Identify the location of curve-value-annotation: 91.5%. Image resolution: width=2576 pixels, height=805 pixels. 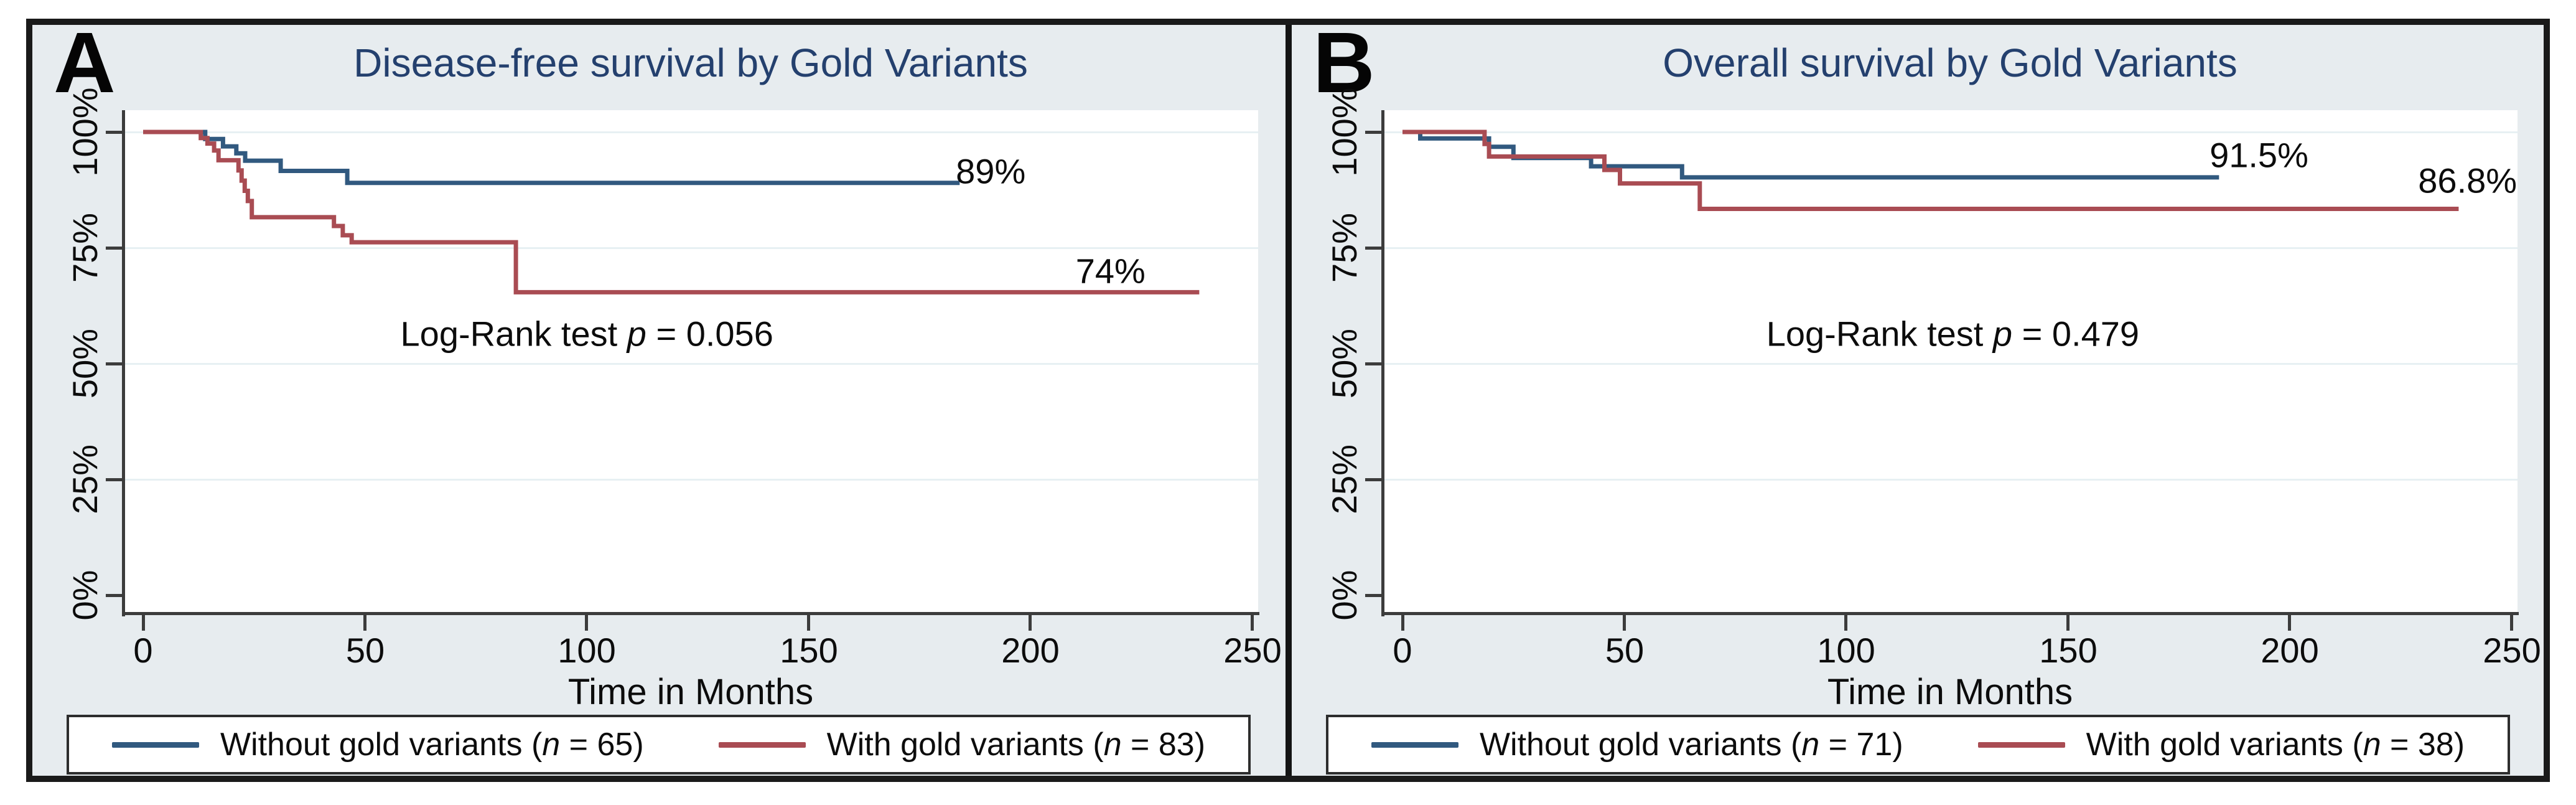
(2259, 155).